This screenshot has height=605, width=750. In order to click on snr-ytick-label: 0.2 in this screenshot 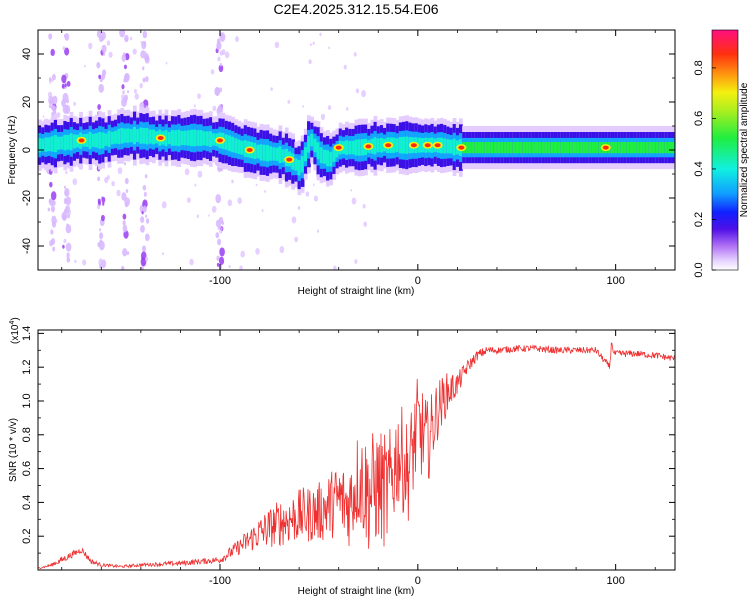, I will do `click(27, 536)`.